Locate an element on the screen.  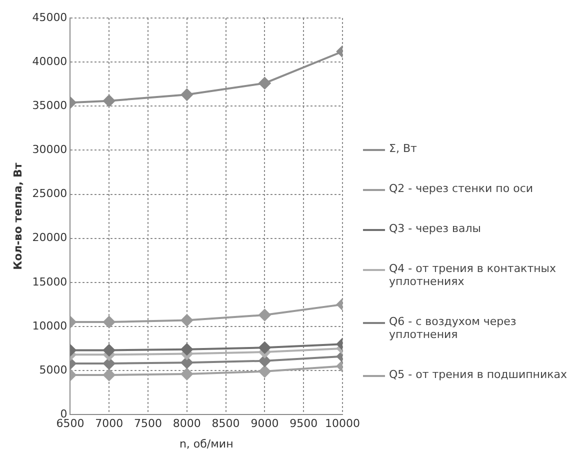
y-tick-label: 5000 is located at coordinates (53, 369).